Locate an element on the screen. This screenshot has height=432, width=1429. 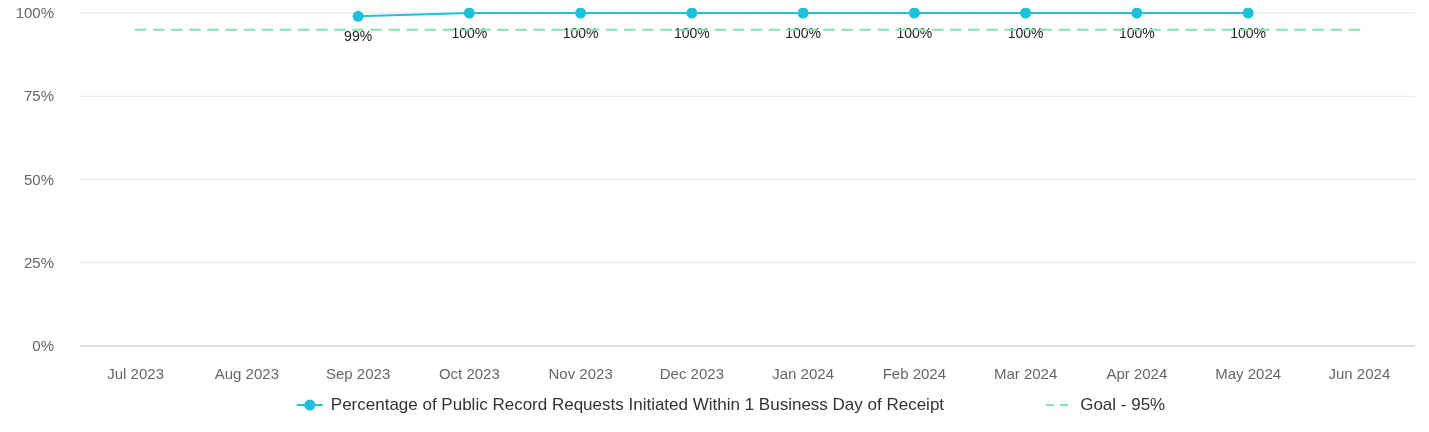
y-tick-label: 50% is located at coordinates (38, 179).